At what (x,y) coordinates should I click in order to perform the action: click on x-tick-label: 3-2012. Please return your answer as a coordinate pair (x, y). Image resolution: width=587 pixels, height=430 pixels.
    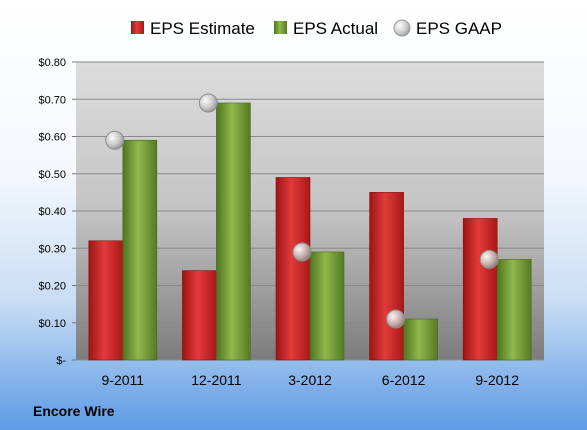
    Looking at the image, I should click on (310, 380).